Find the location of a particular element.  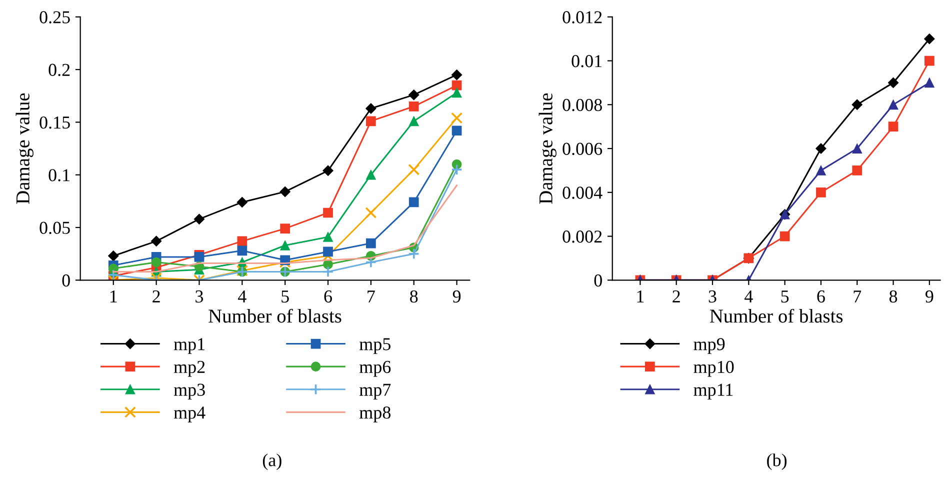

legend-label: mp8 is located at coordinates (375, 414).